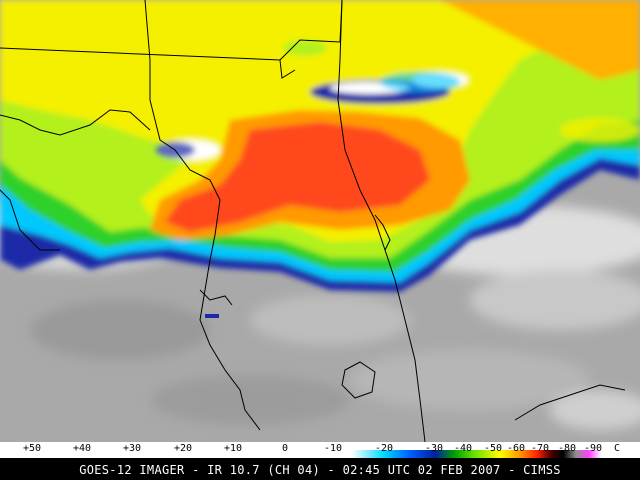 The width and height of the screenshot is (640, 480). Describe the element at coordinates (516, 448) in the screenshot. I see `tick-label: -60` at that location.